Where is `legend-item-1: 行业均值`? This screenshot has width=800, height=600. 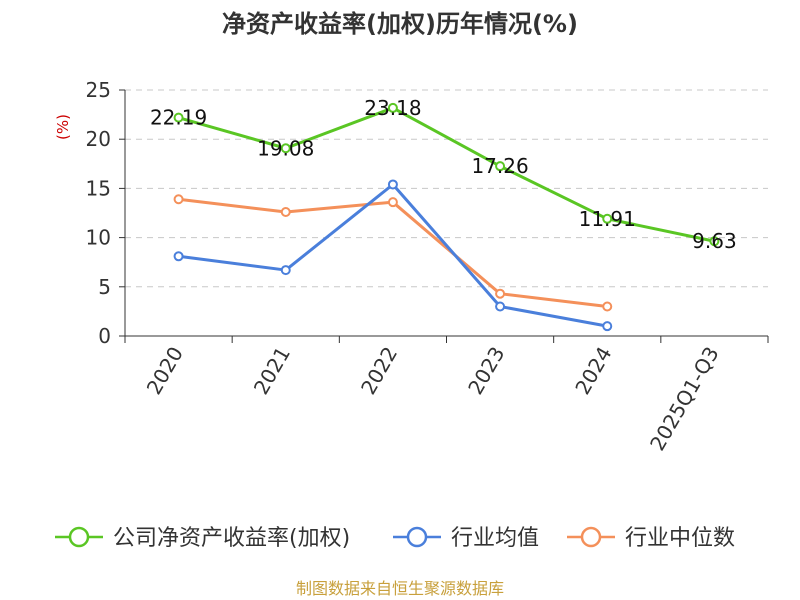 legend-item-1: 行业均值 is located at coordinates (466, 538).